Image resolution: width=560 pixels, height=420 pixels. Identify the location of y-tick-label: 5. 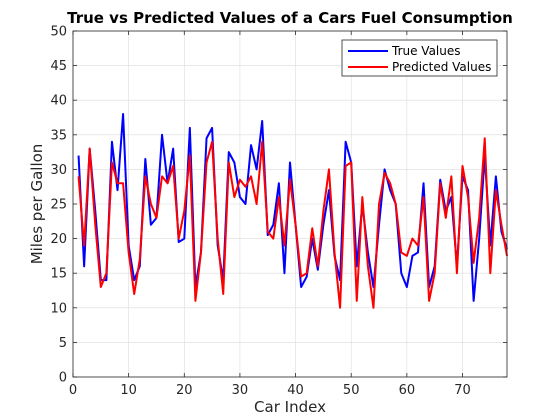
(63, 343).